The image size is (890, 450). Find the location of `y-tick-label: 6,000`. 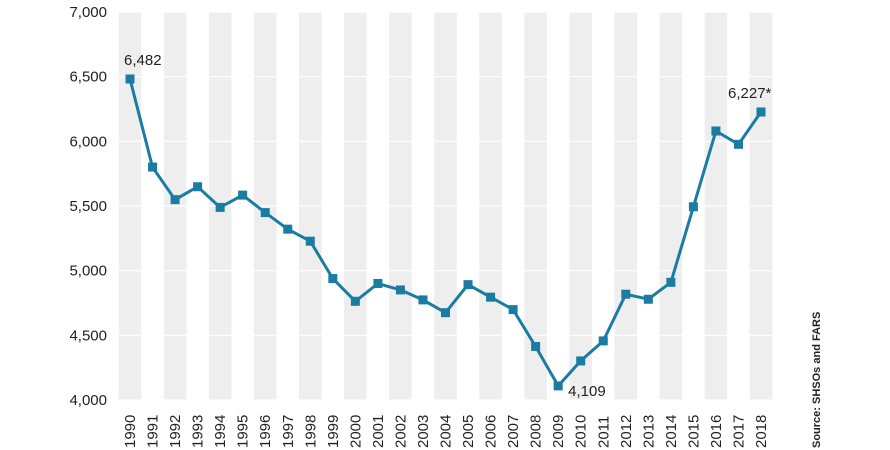

y-tick-label: 6,000 is located at coordinates (88, 141).